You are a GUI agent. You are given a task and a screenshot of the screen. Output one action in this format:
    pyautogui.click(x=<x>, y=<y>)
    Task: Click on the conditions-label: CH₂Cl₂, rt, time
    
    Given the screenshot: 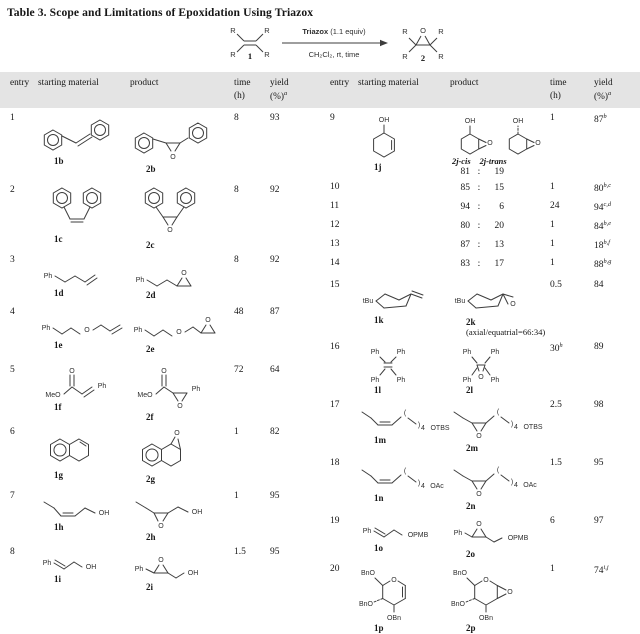 What is the action you would take?
    pyautogui.click(x=334, y=54)
    